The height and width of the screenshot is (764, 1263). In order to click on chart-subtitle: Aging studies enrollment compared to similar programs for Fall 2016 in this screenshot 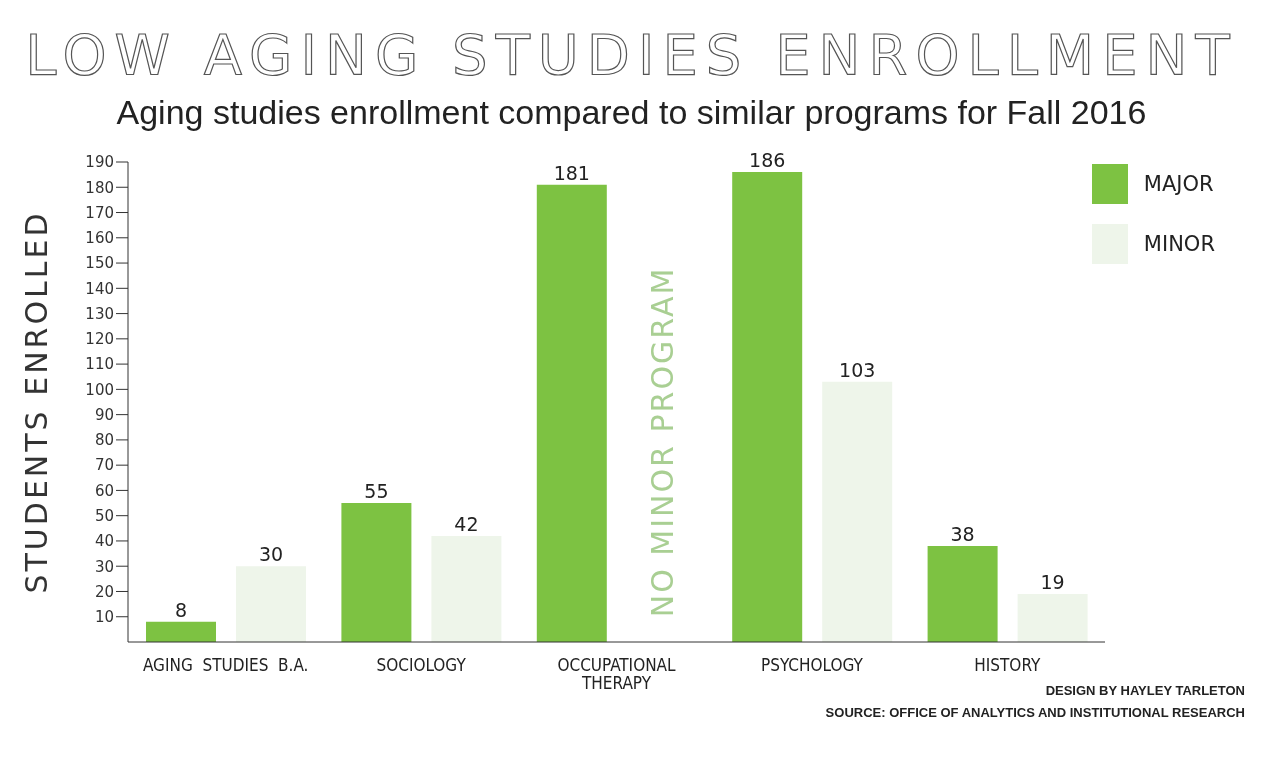, I will do `click(631, 112)`.